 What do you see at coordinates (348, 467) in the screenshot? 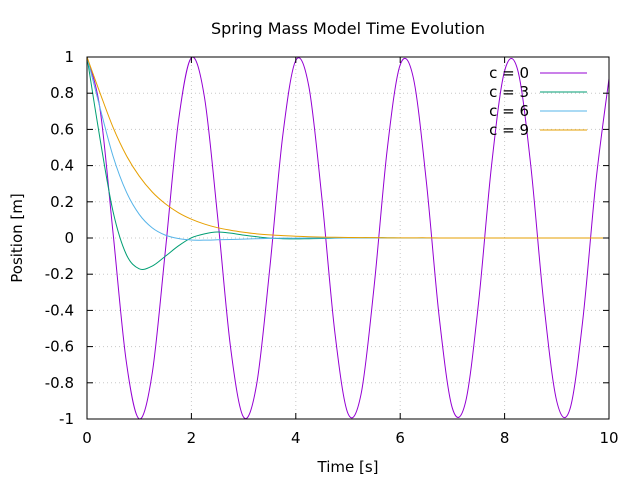
I see `x-axis-label: Time [s]` at bounding box center [348, 467].